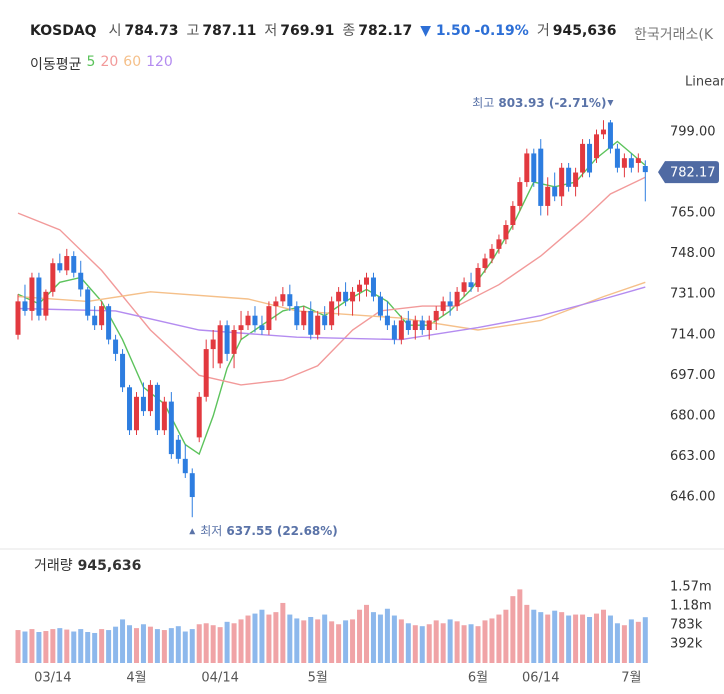 The height and width of the screenshot is (694, 724). I want to click on x-tick-label: 04/14, so click(219, 678).